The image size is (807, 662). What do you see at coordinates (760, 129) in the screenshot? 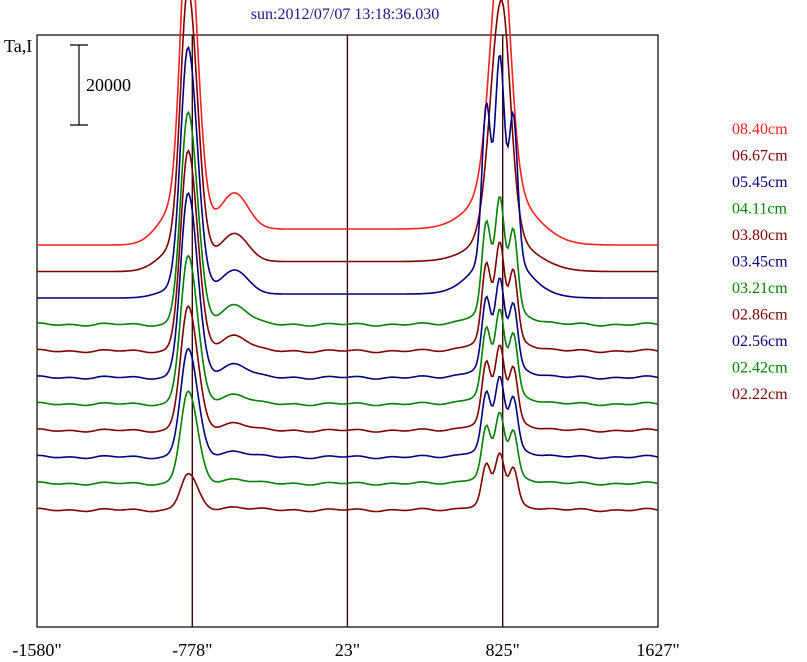
I see `legend-entry: 08.40cm` at bounding box center [760, 129].